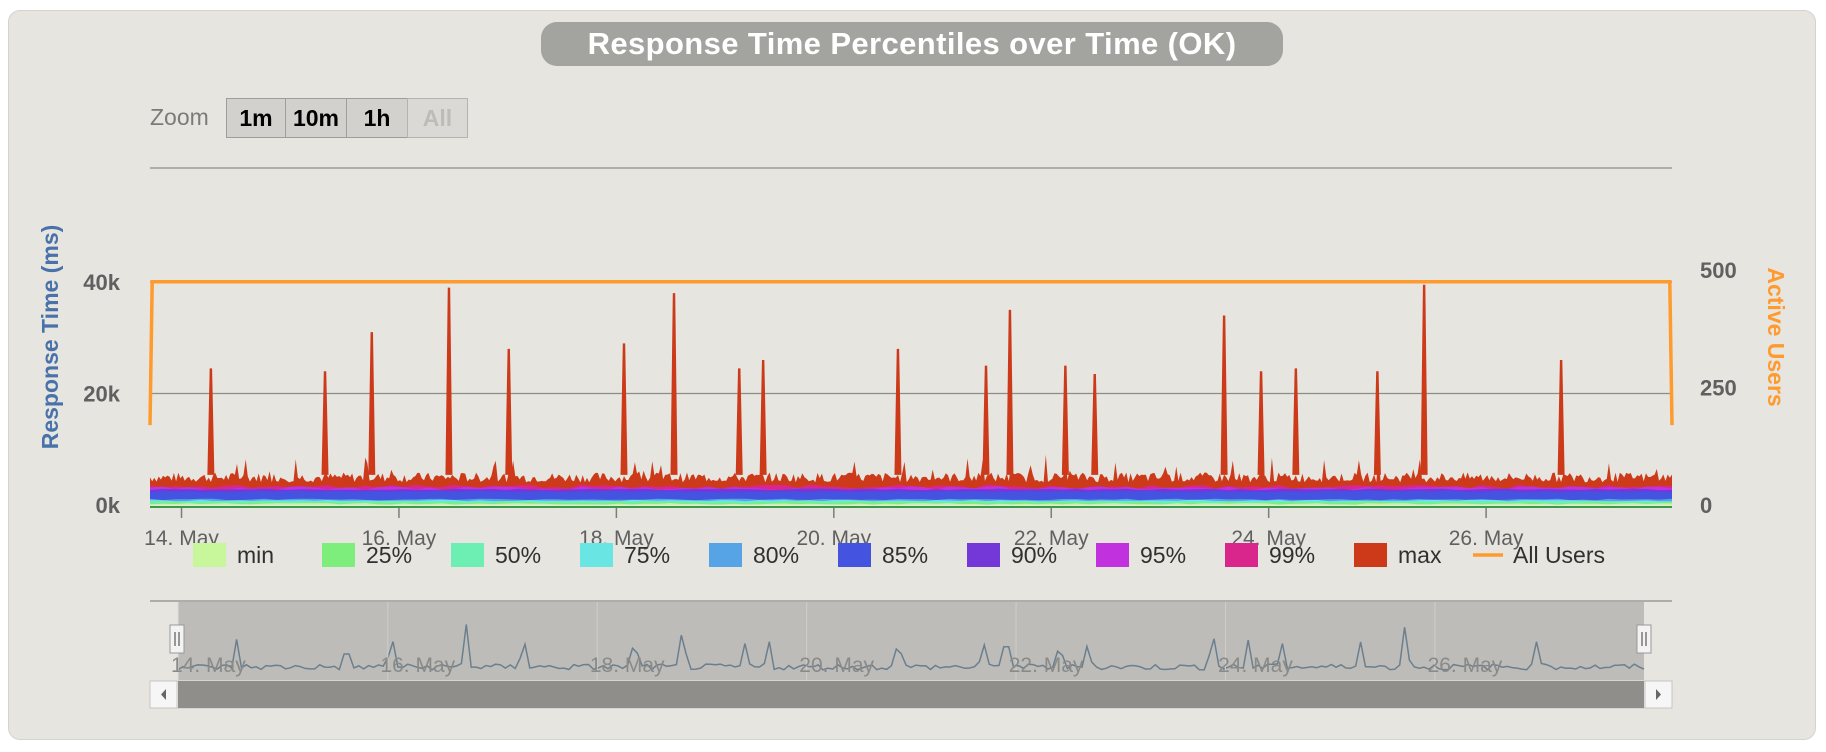 The height and width of the screenshot is (752, 1826). Describe the element at coordinates (854, 555) in the screenshot. I see `legend-swatch-p85` at that location.